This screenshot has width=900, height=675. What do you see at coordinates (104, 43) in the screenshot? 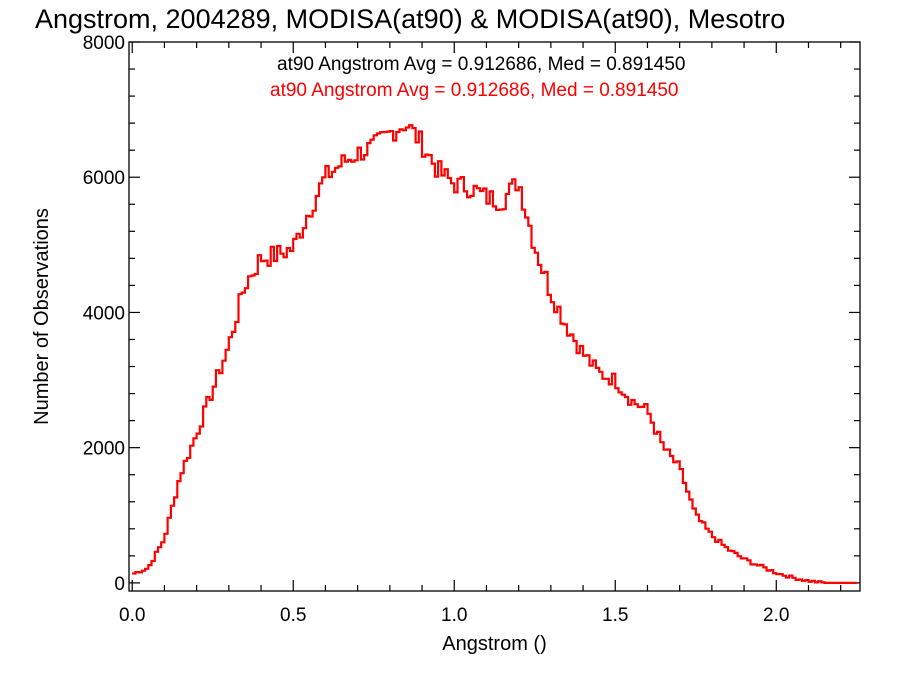
I see `y-tick-label: 8000` at bounding box center [104, 43].